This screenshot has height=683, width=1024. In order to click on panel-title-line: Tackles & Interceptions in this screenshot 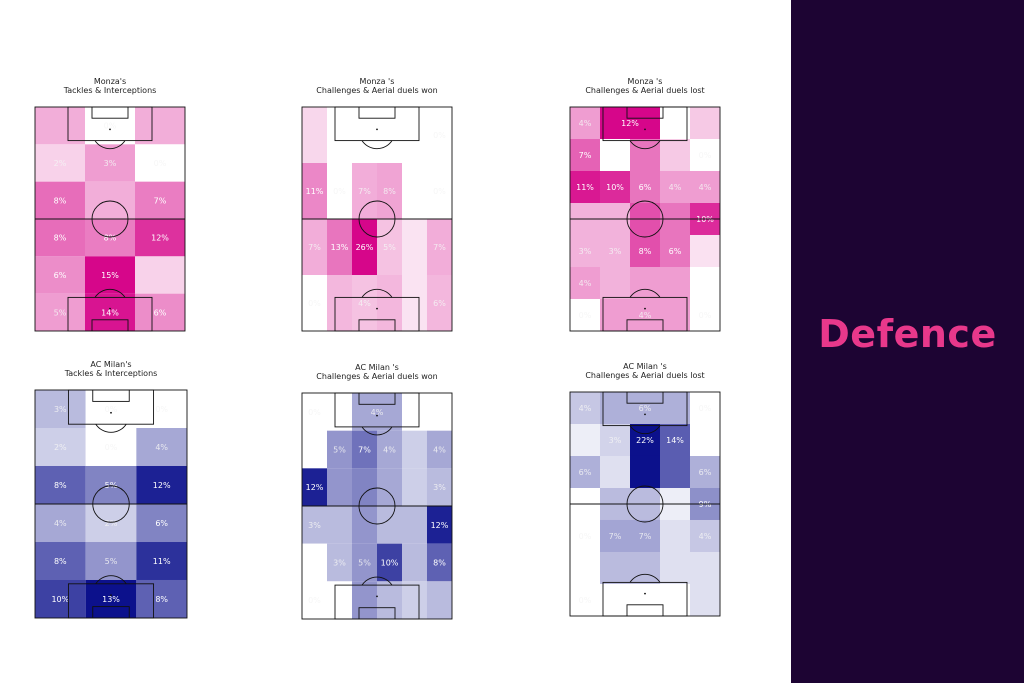, I will do `click(111, 373)`.